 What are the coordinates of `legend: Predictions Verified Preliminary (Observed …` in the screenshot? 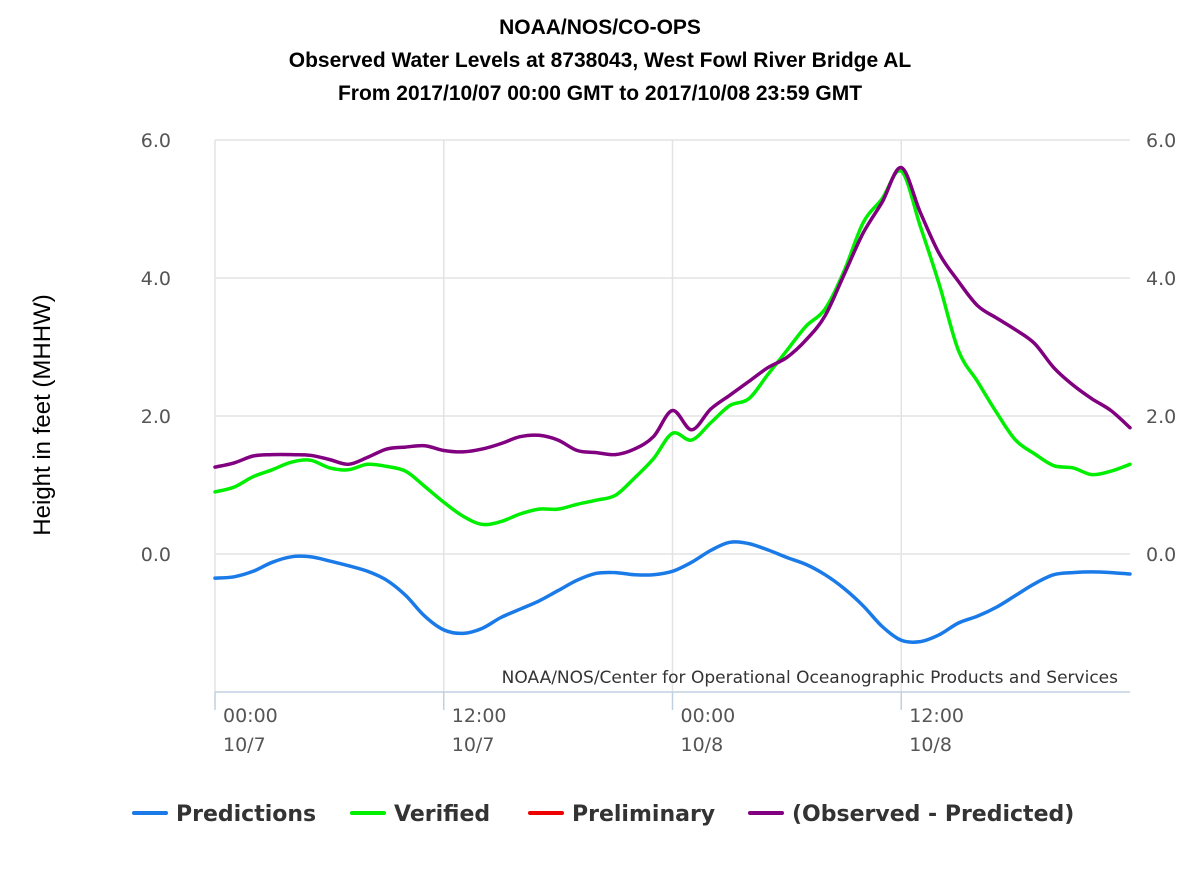 It's located at (603, 814).